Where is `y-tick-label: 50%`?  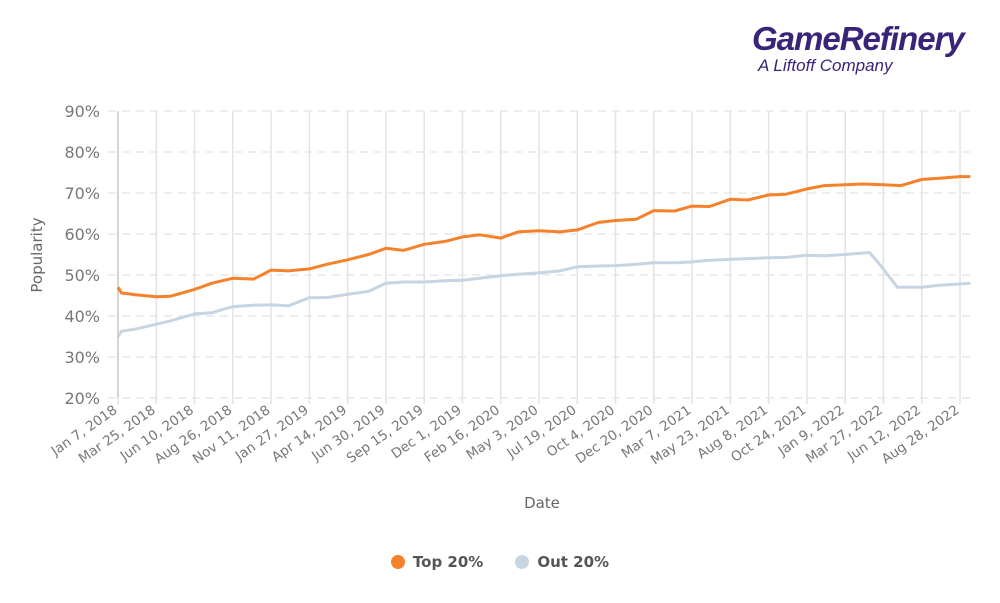
y-tick-label: 50% is located at coordinates (82, 275).